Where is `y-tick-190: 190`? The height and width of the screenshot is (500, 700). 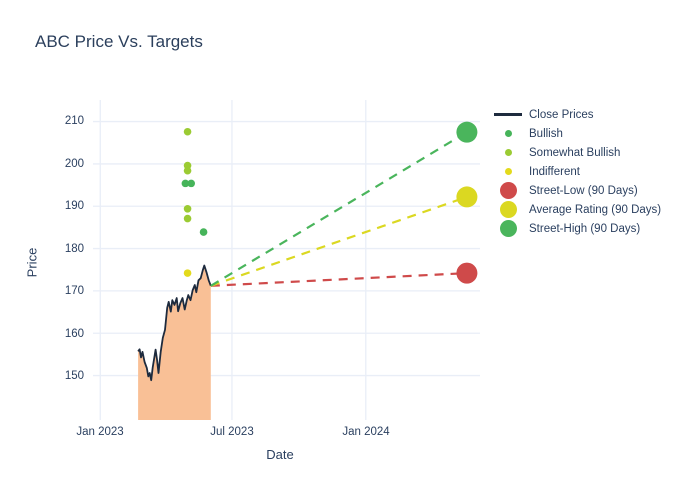 y-tick-190: 190 is located at coordinates (74, 206).